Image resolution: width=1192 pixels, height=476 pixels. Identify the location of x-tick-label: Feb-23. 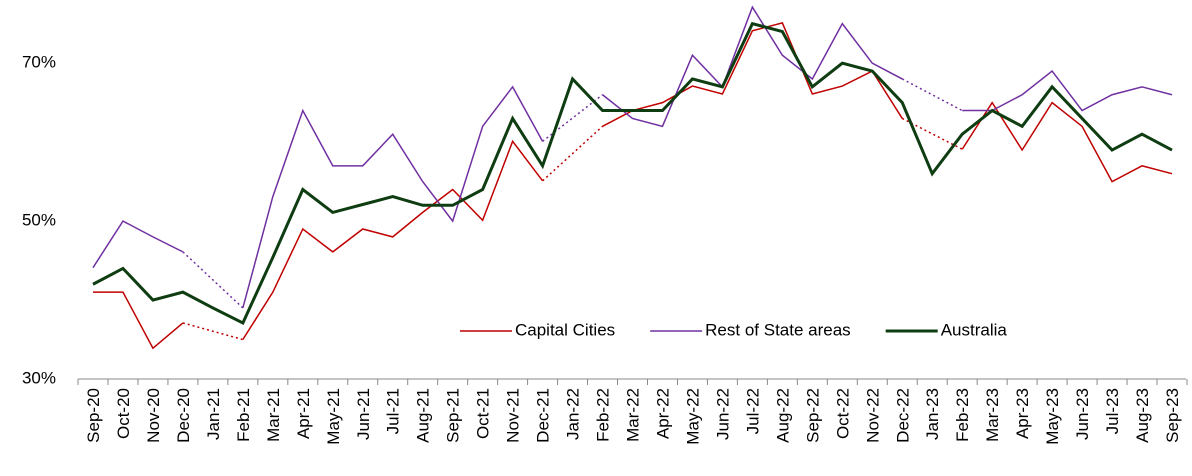
(962, 415).